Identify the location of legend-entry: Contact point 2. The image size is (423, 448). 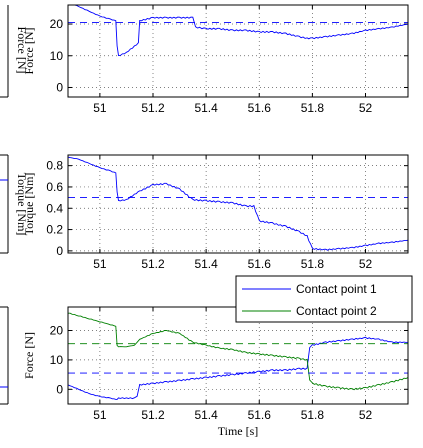
(336, 311).